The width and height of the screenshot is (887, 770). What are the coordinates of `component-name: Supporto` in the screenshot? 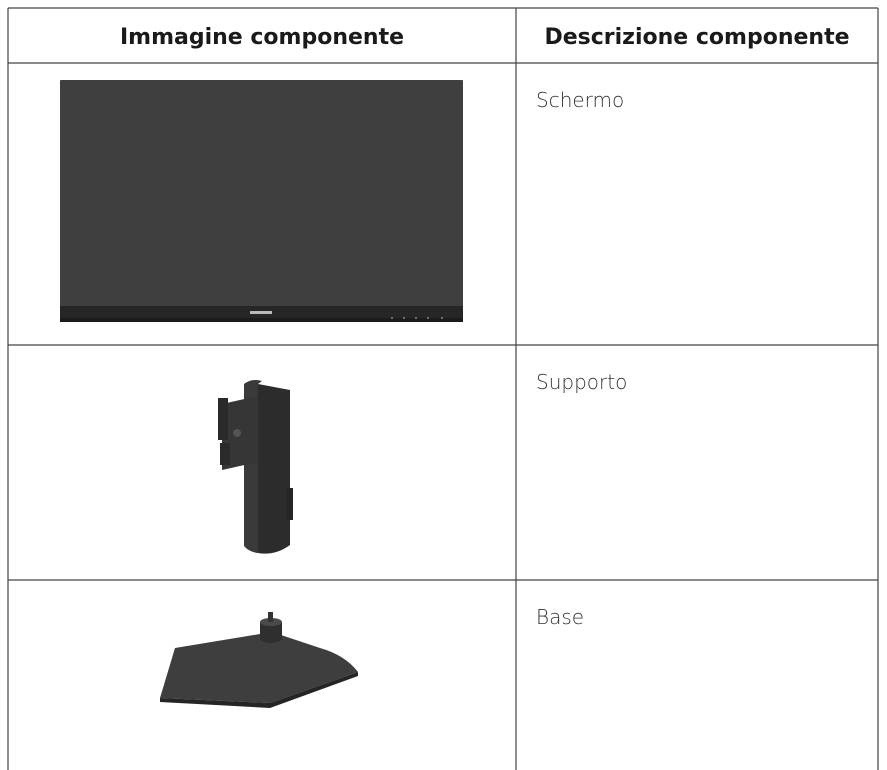 It's located at (581, 382).